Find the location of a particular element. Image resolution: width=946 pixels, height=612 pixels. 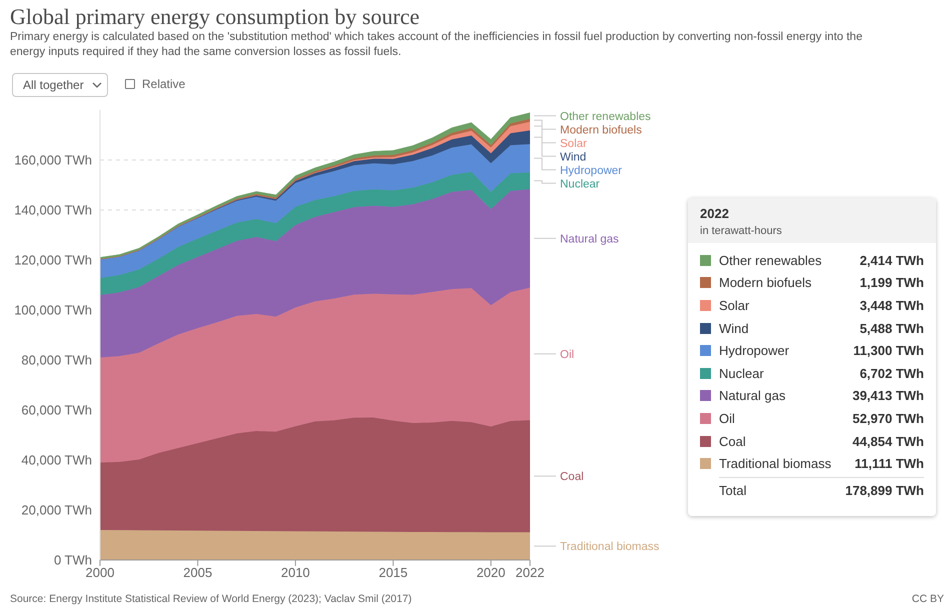

legend-label: Natural gas is located at coordinates (752, 396).